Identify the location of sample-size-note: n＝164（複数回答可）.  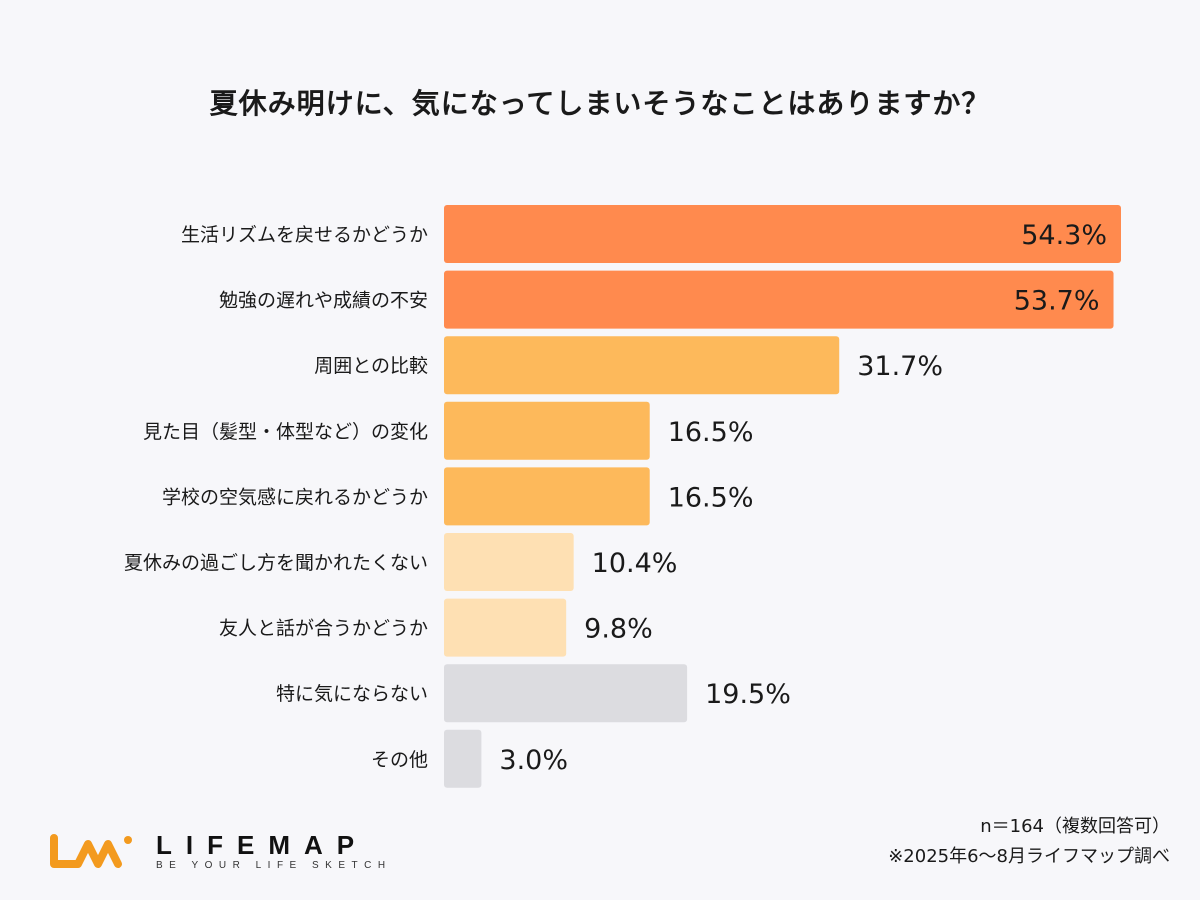
(1075, 826).